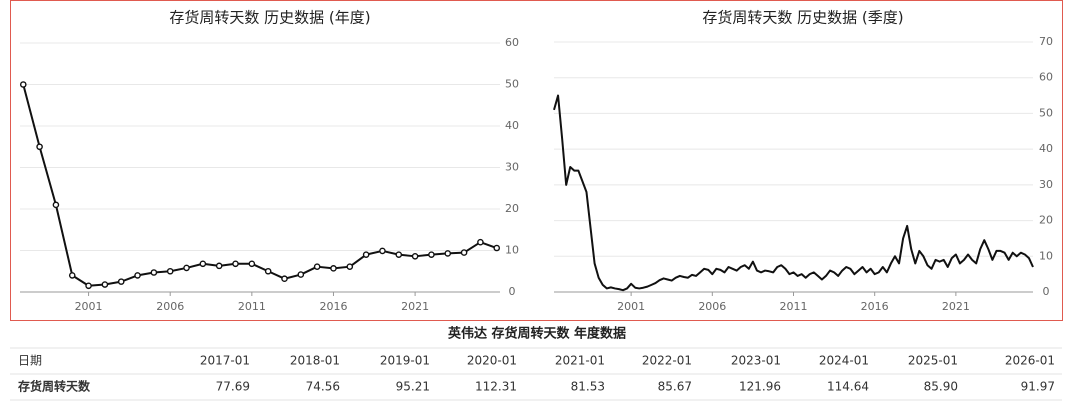  What do you see at coordinates (405, 361) in the screenshot?
I see `header-cell: 2019-01` at bounding box center [405, 361].